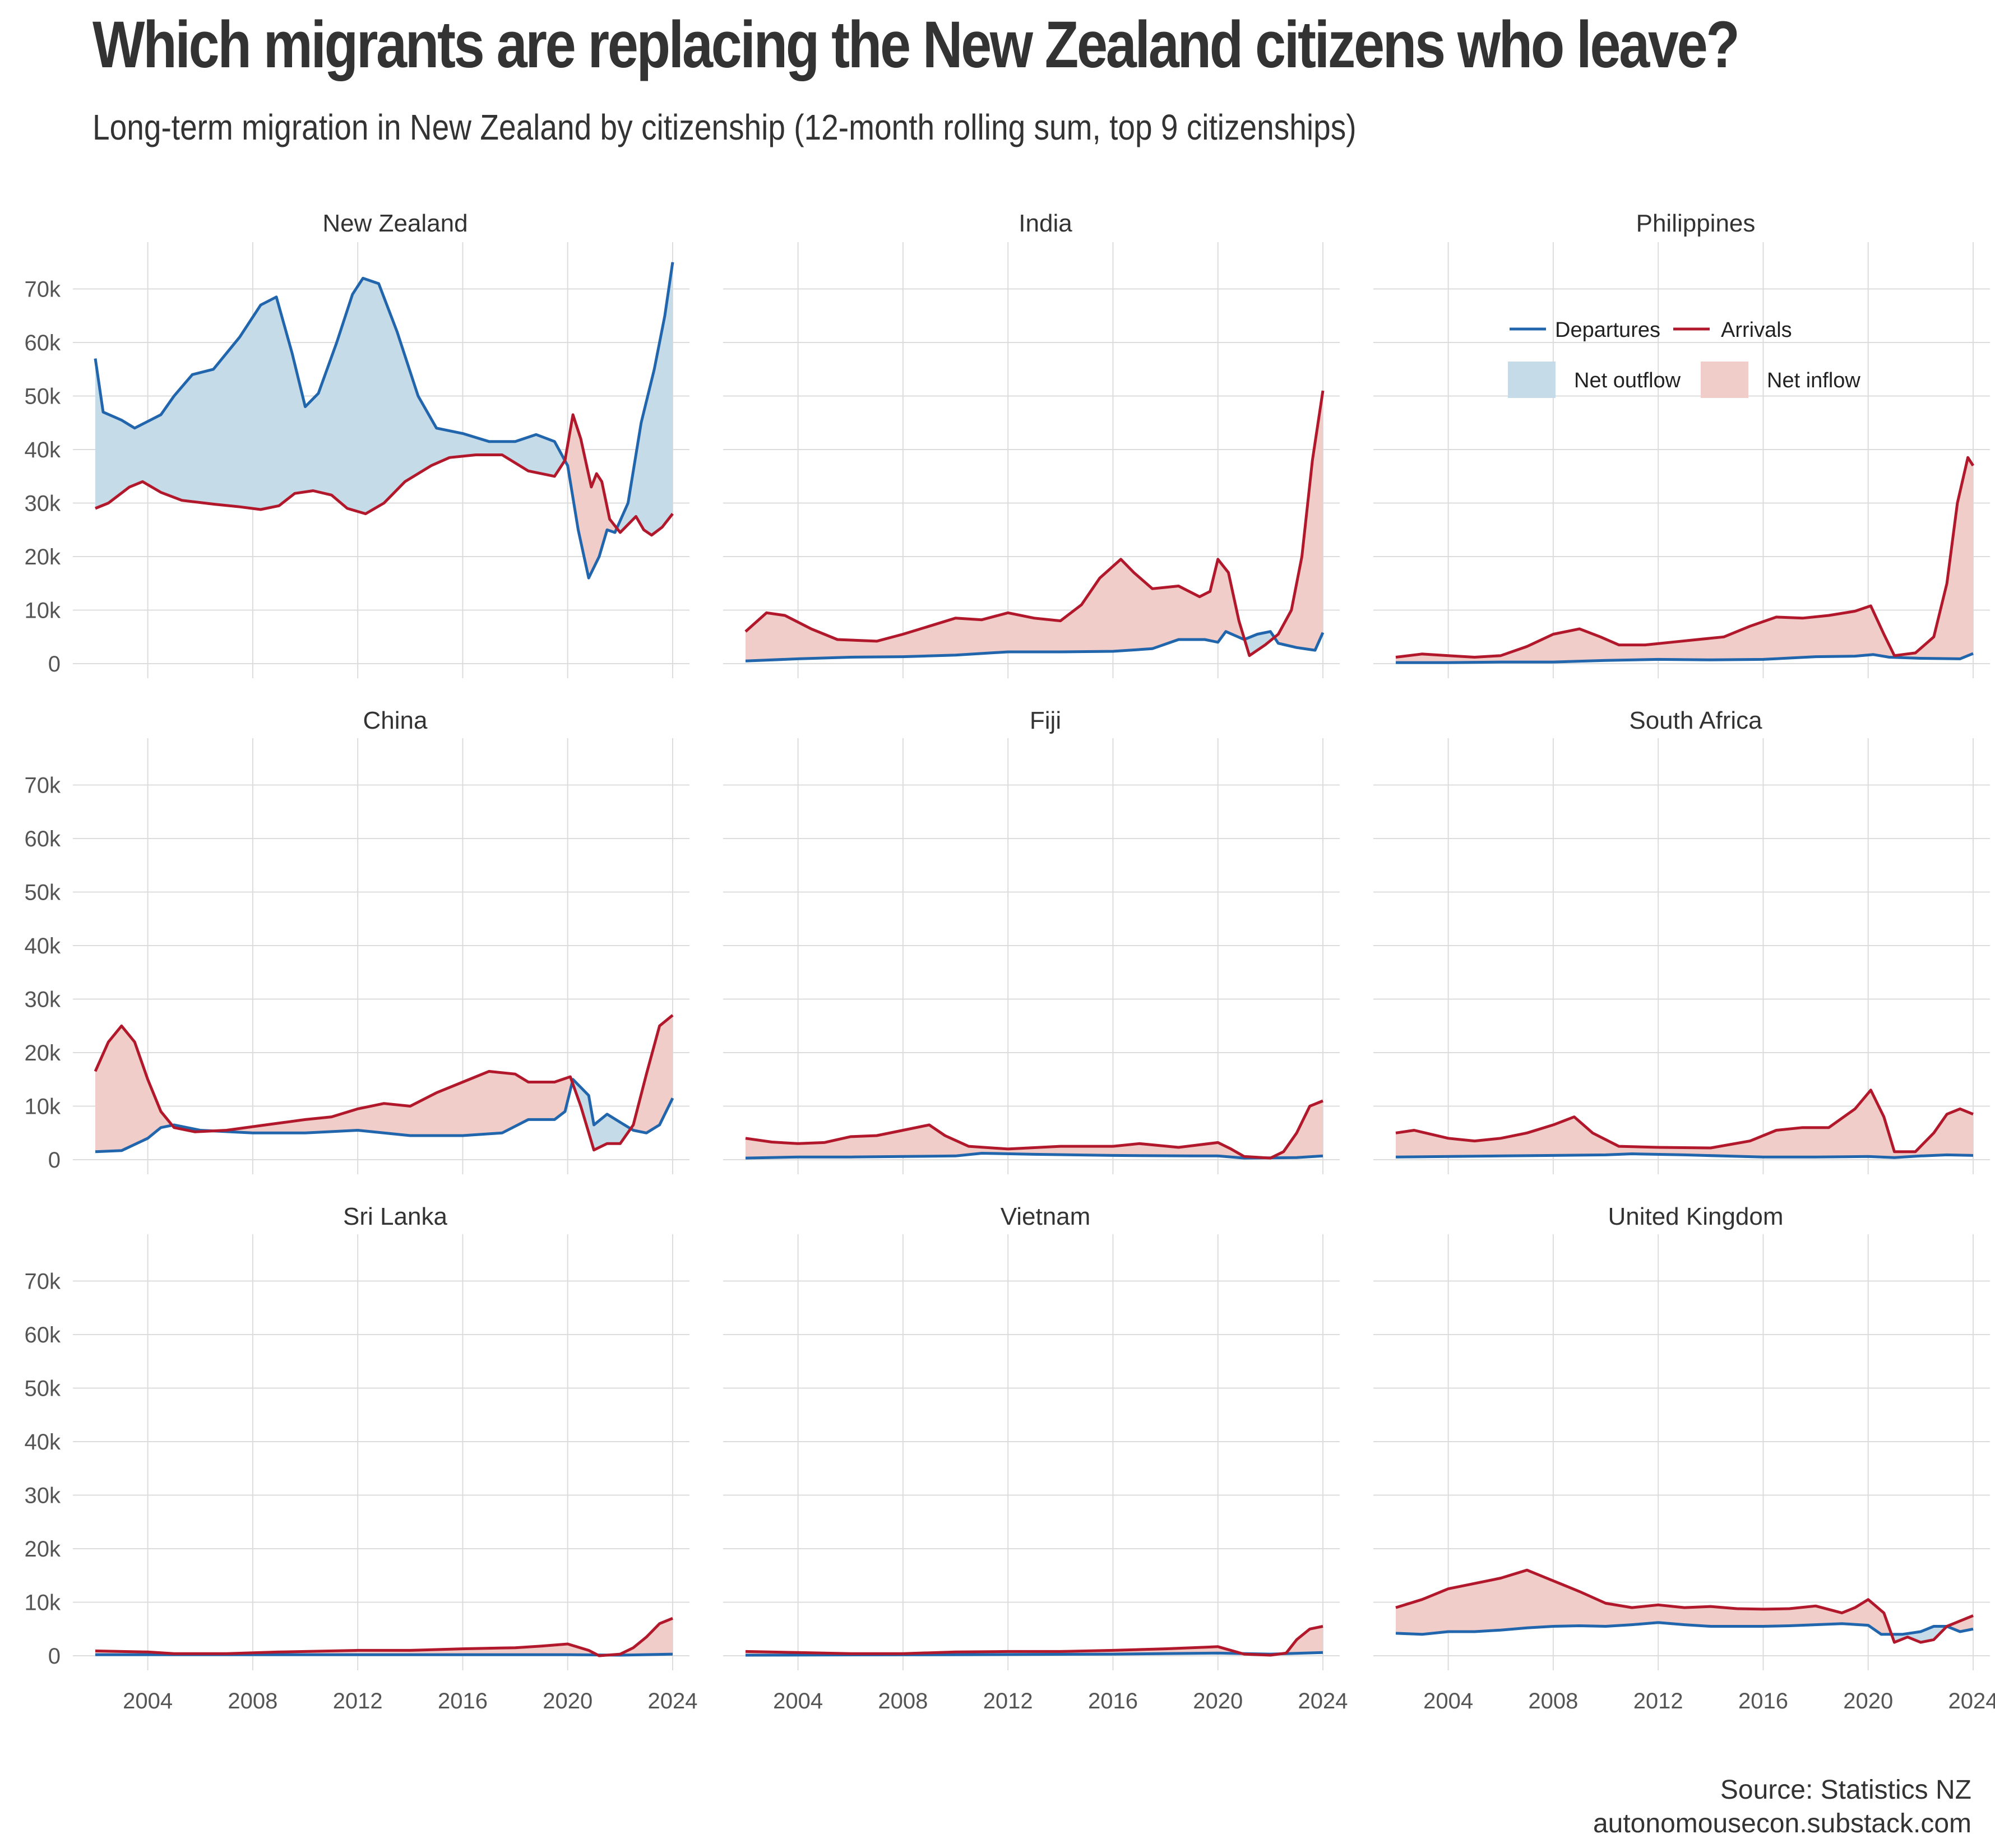 Image resolution: width=1995 pixels, height=1848 pixels. I want to click on legend-net-inflow-key, so click(1724, 380).